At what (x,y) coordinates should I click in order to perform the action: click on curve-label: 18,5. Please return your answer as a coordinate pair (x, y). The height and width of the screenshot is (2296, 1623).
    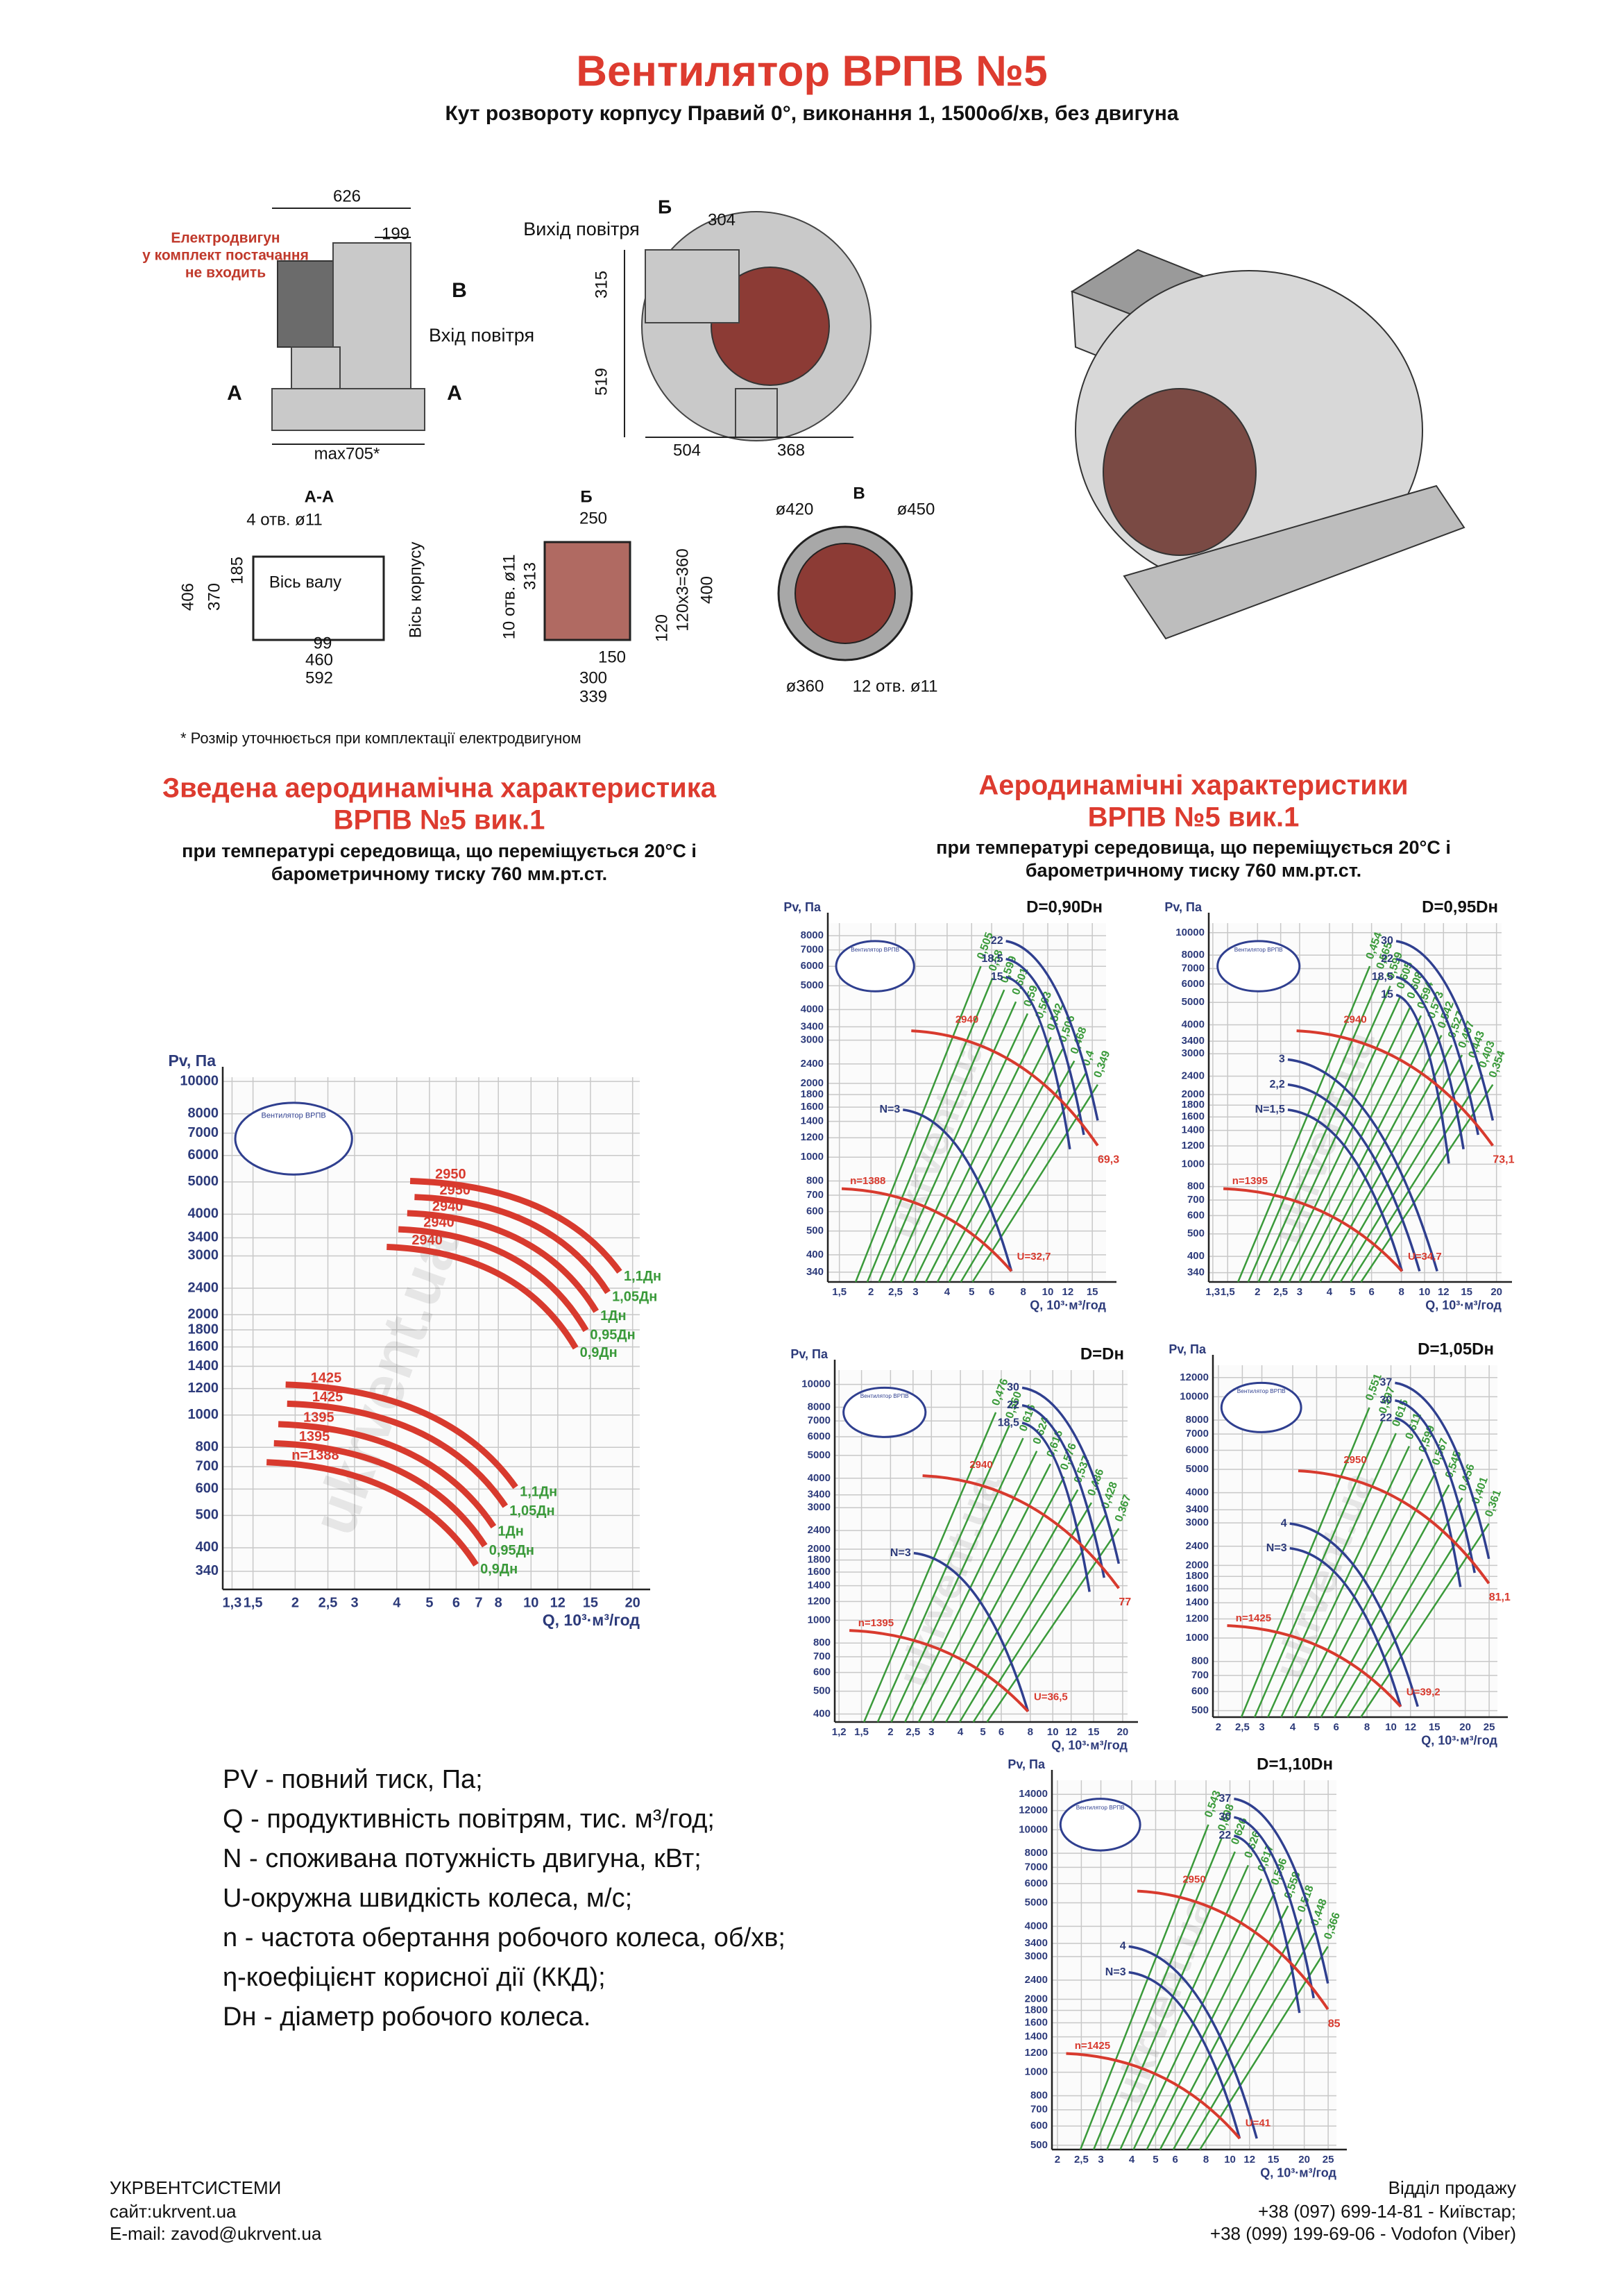
    Looking at the image, I should click on (1008, 1423).